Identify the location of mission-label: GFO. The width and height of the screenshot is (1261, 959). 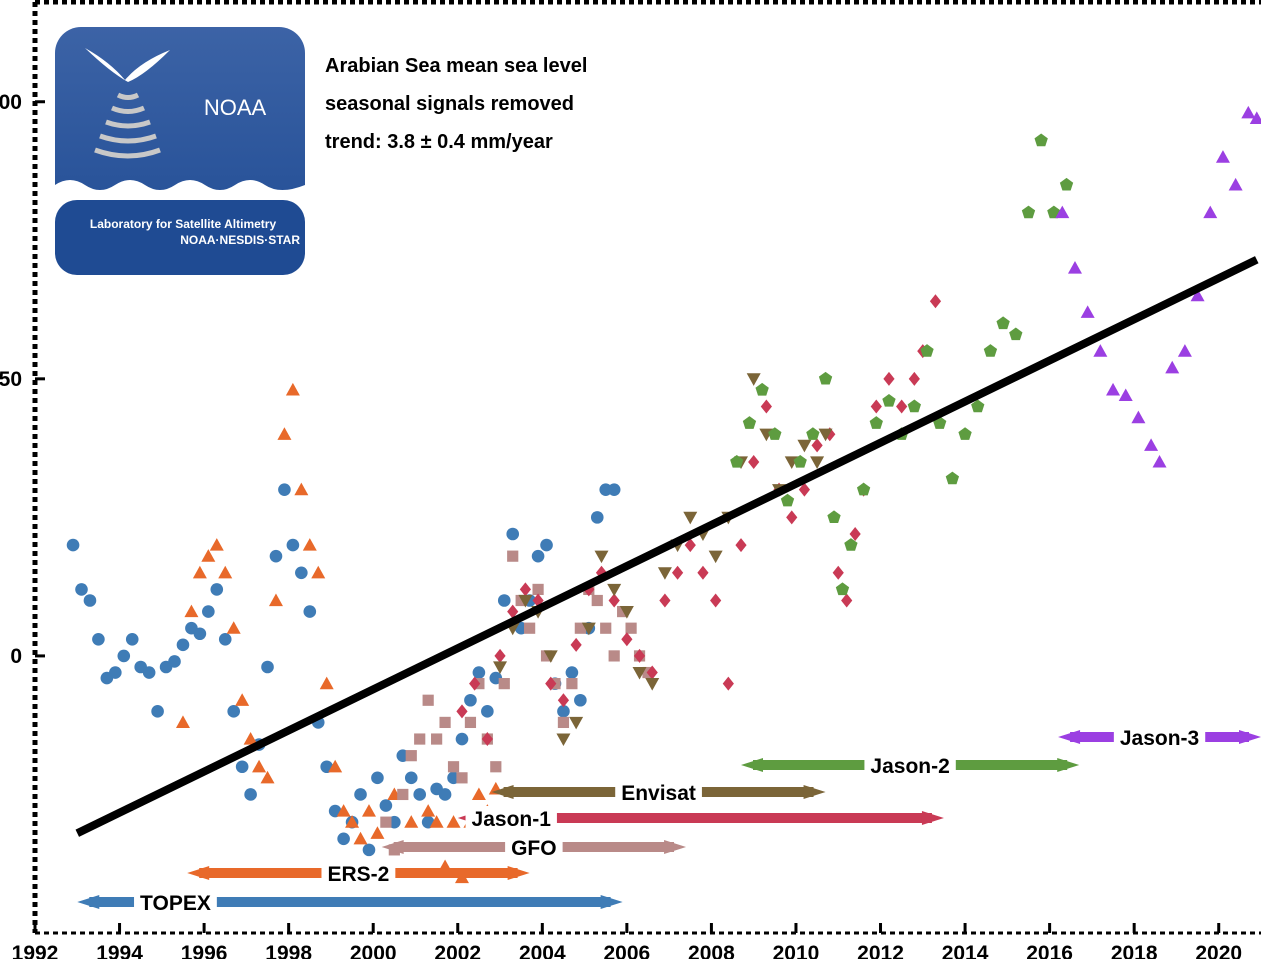
(534, 848).